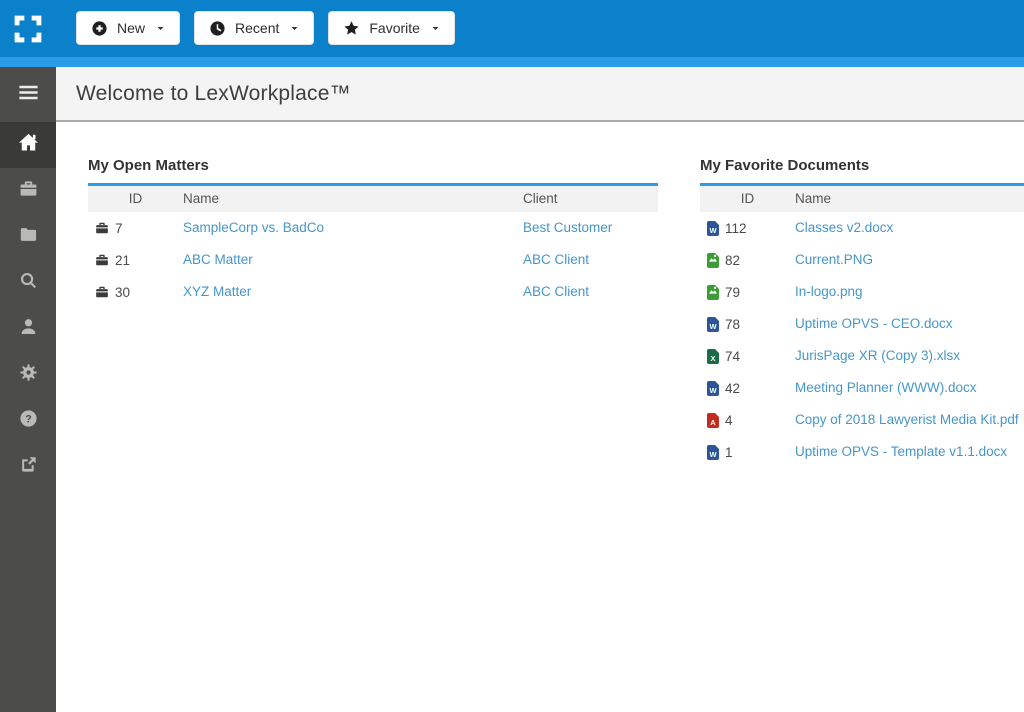 This screenshot has width=1024, height=712. I want to click on table-header-row: ID Name Client, so click(373, 198).